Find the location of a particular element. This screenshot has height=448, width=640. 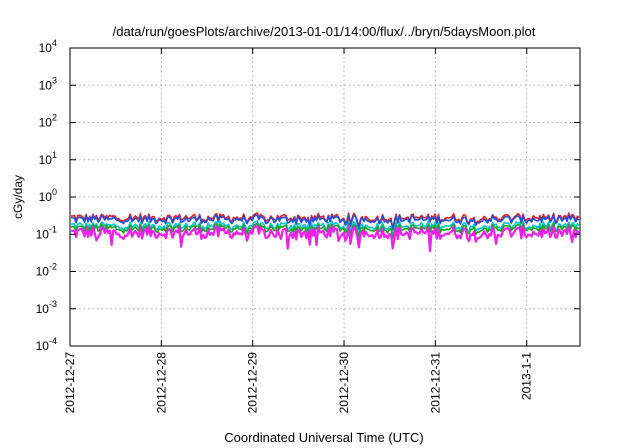

y-tick-label: 10⁻³ is located at coordinates (46, 307).